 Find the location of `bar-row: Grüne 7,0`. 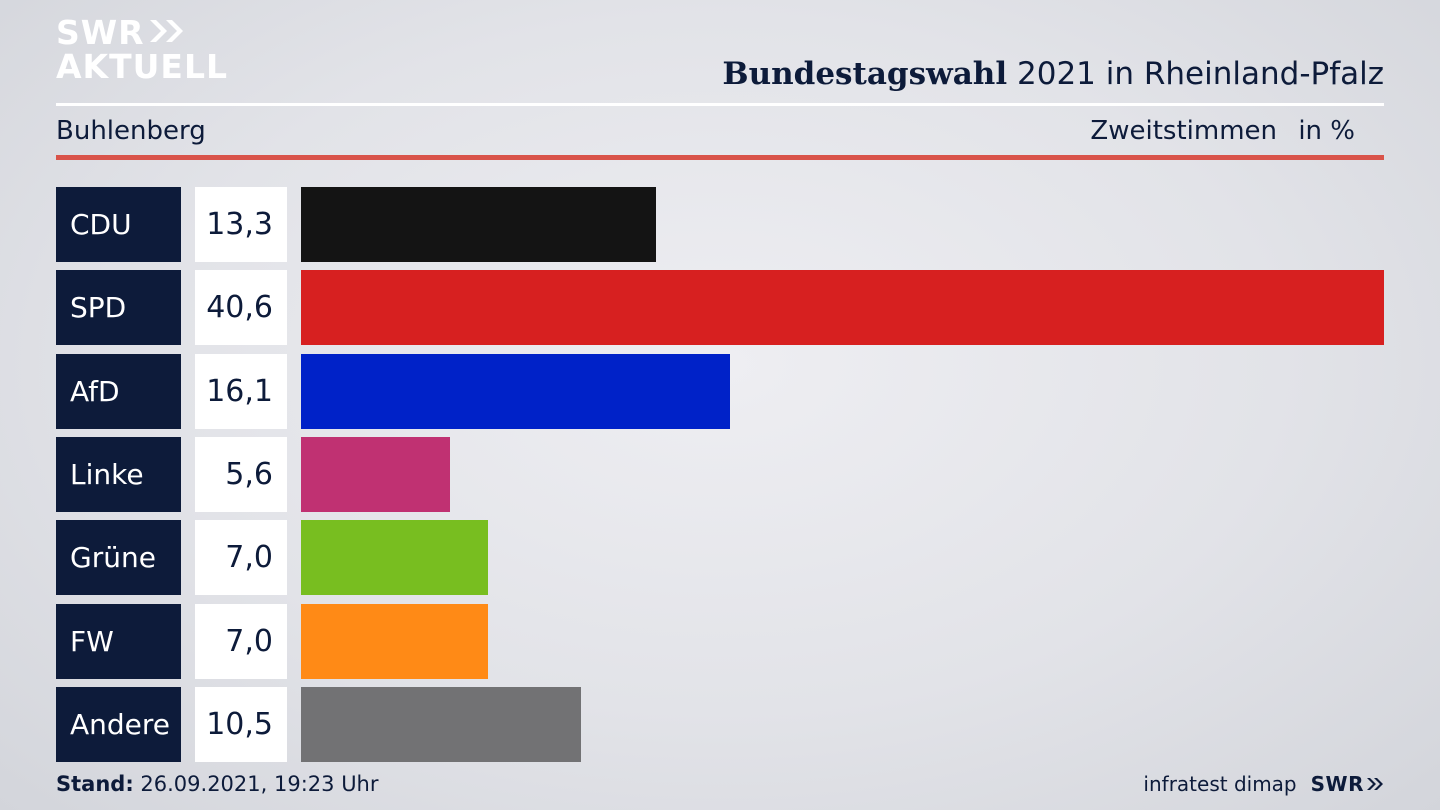

bar-row: Grüne 7,0 is located at coordinates (720, 558).